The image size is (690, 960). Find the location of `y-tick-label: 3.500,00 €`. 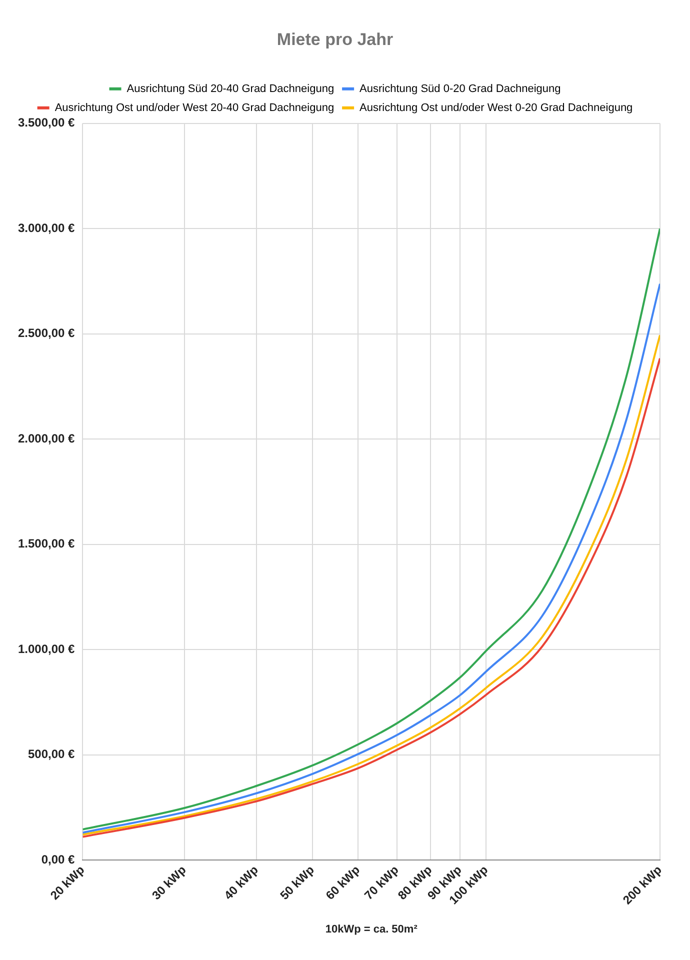

y-tick-label: 3.500,00 € is located at coordinates (47, 123).